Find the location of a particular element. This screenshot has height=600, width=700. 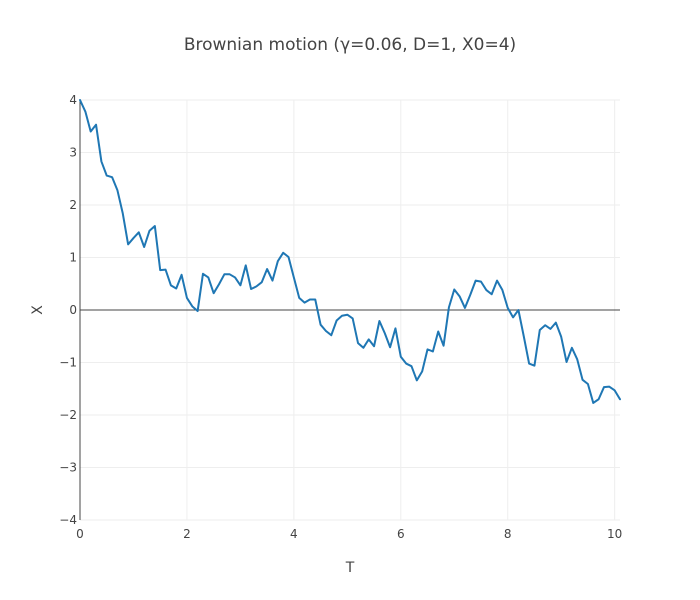

x-tick-label: 2 is located at coordinates (187, 534).